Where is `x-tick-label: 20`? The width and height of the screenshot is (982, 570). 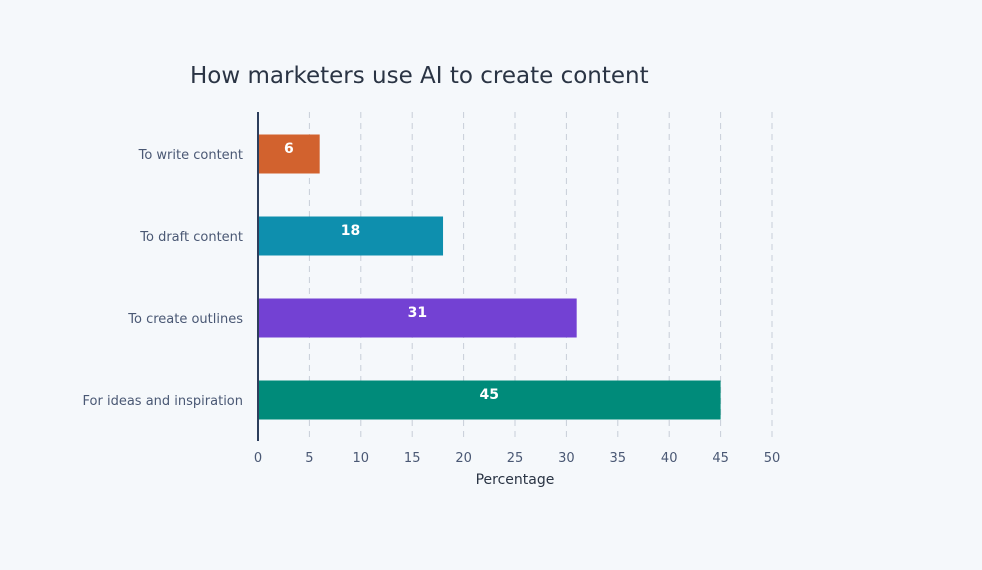 x-tick-label: 20 is located at coordinates (463, 458).